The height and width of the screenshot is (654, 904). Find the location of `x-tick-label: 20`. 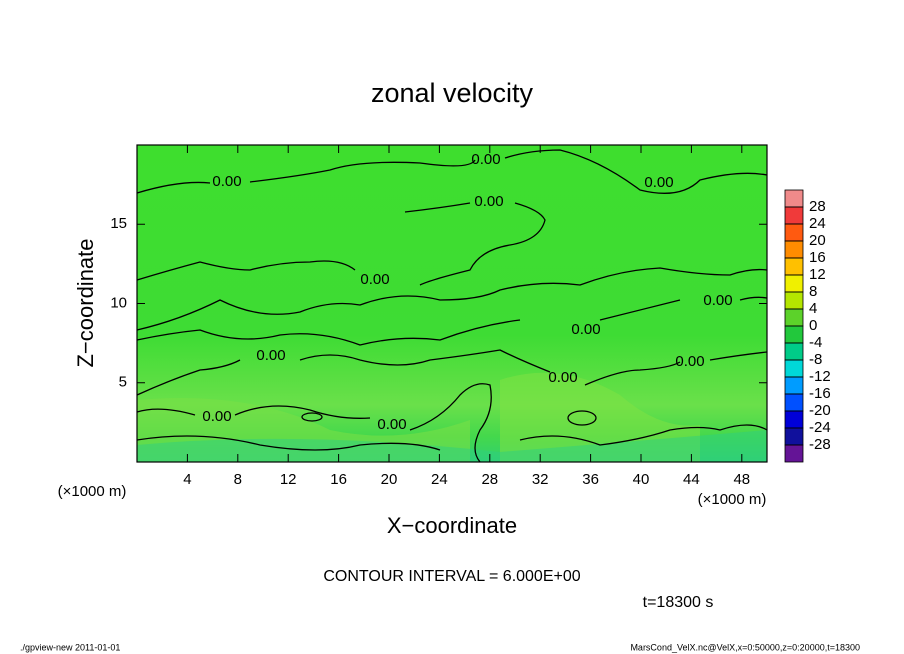

x-tick-label: 20 is located at coordinates (389, 479).